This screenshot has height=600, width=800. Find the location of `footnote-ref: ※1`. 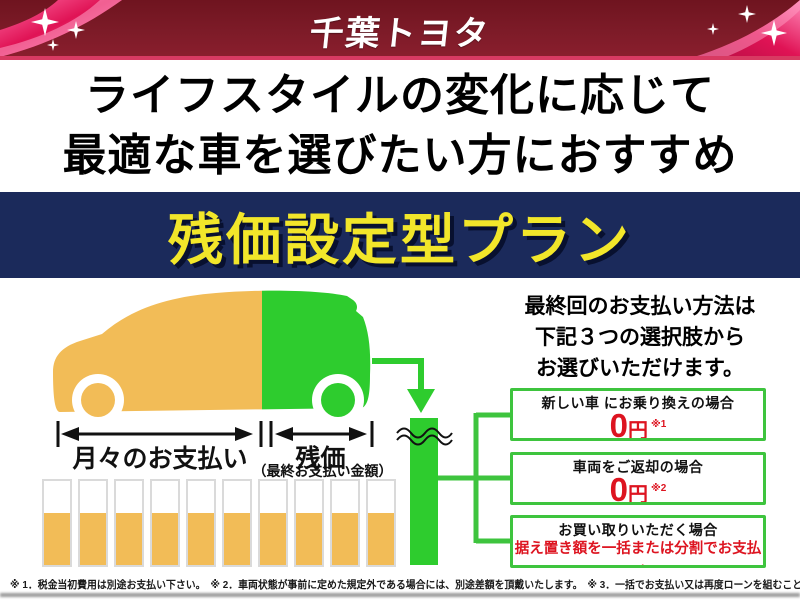

footnote-ref: ※1 is located at coordinates (659, 424).